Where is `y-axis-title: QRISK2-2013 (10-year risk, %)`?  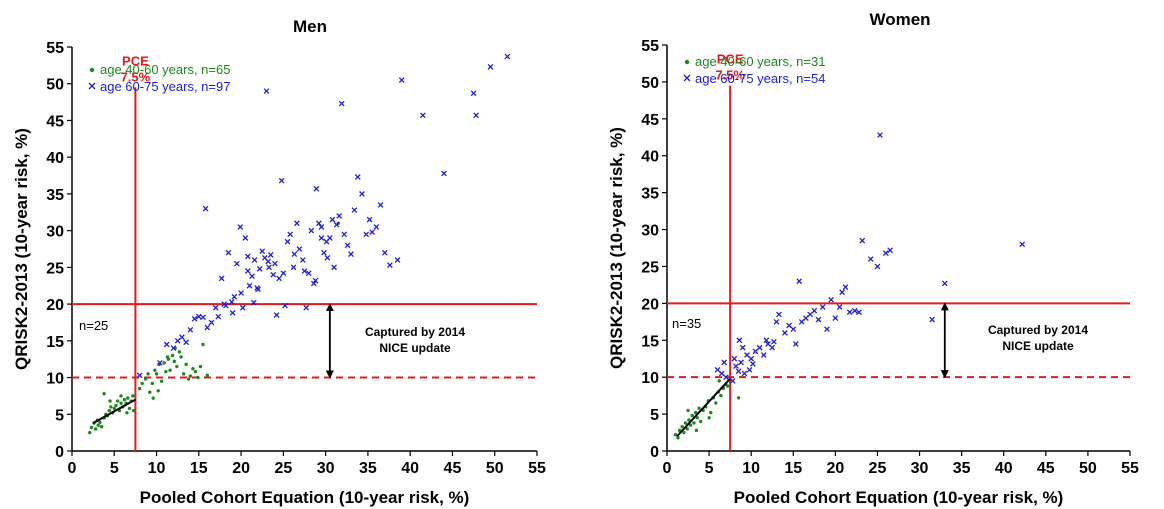 y-axis-title: QRISK2-2013 (10-year risk, %) is located at coordinates (616, 248).